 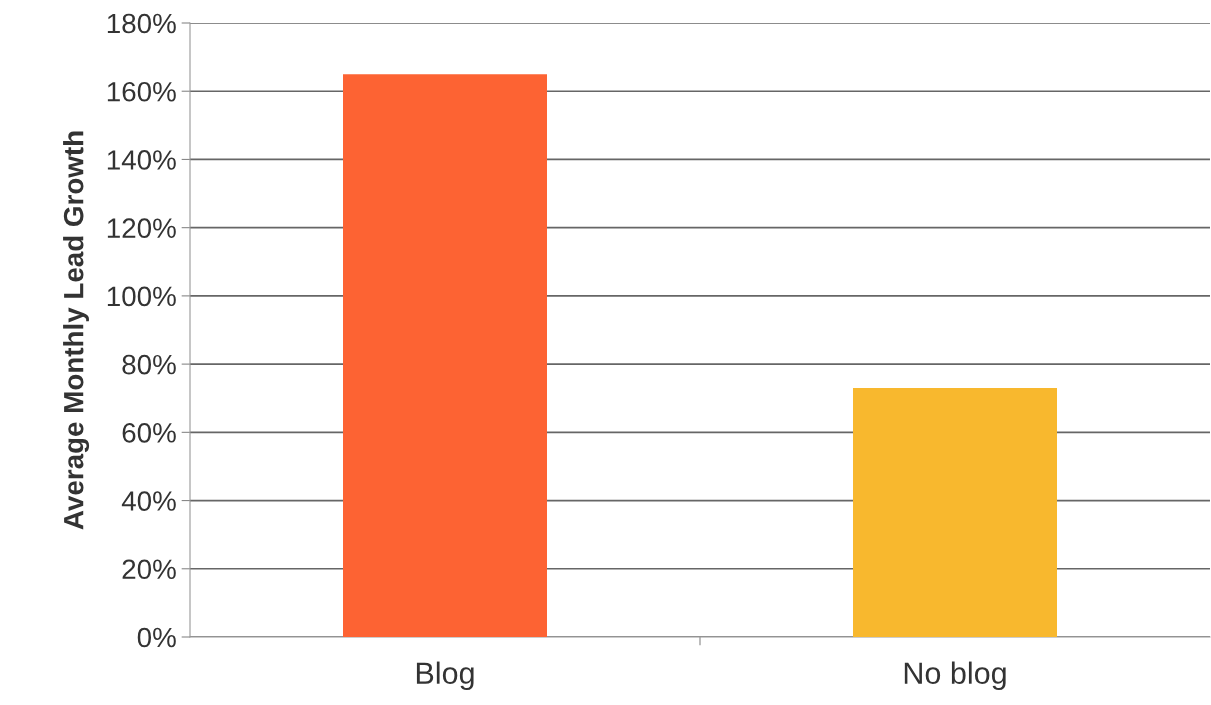 I want to click on y-tick-label: 120%, so click(x=141, y=228).